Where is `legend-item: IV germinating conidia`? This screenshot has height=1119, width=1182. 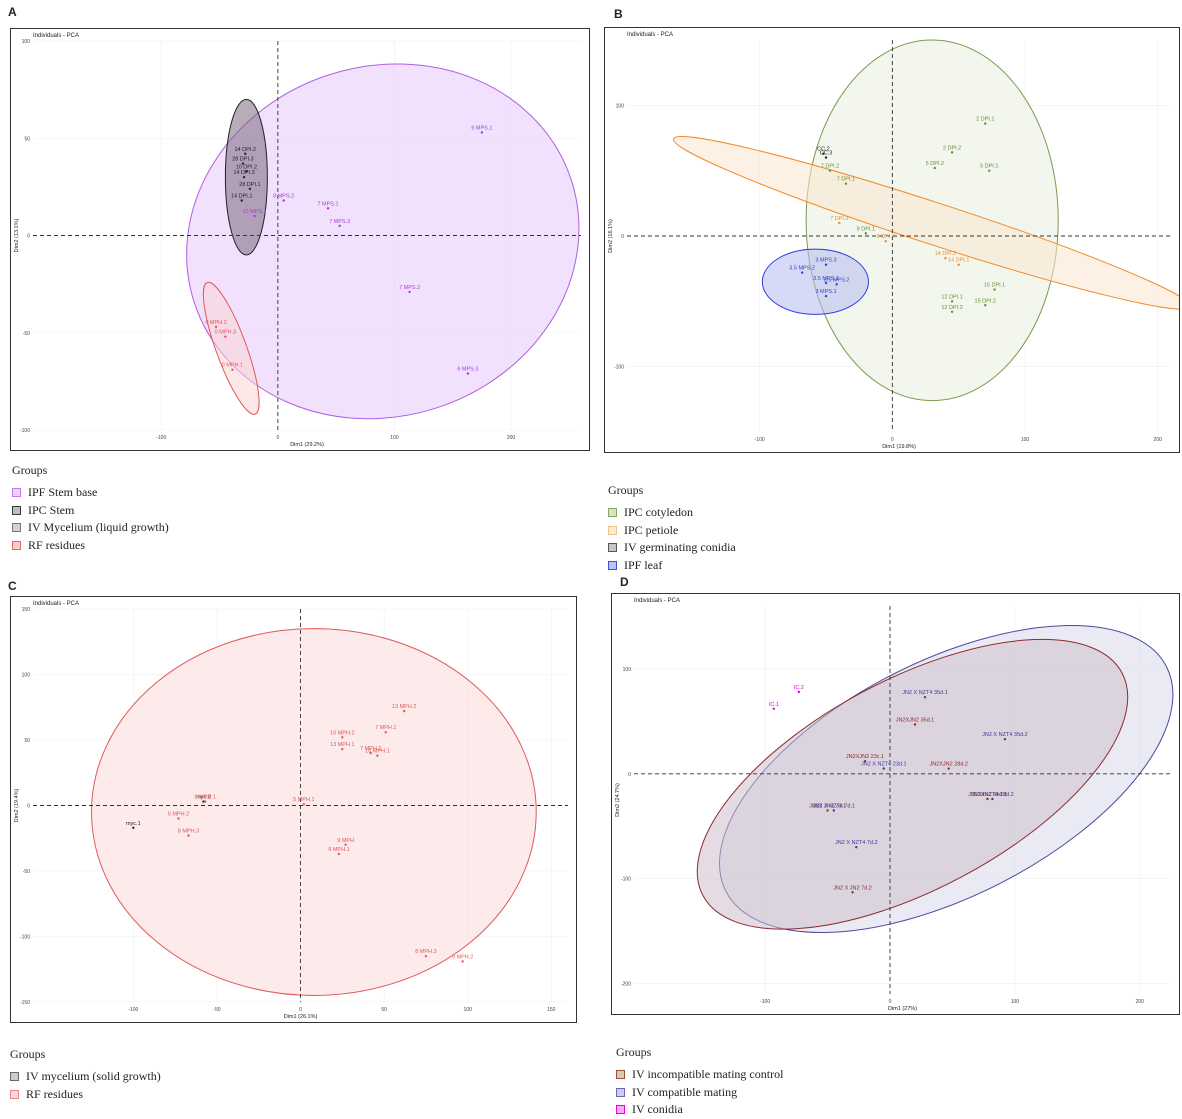
legend-item: IV germinating conidia is located at coordinates (672, 548).